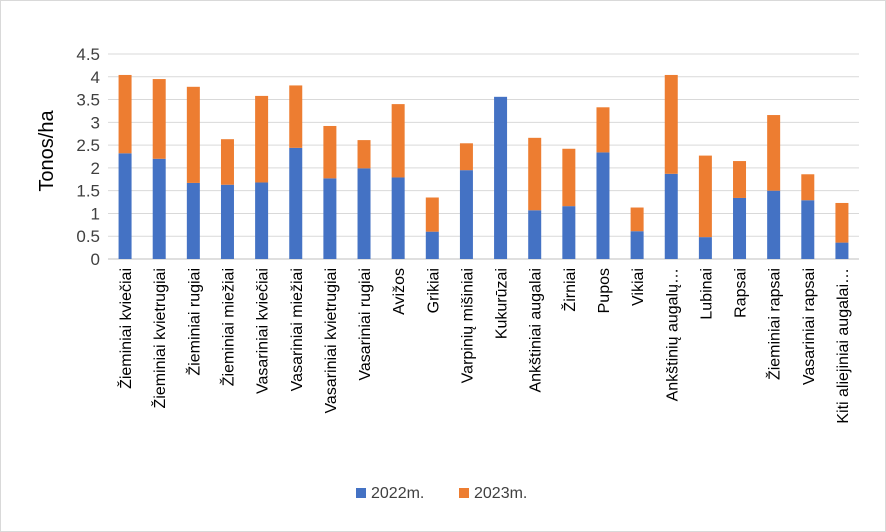  Describe the element at coordinates (227, 327) in the screenshot. I see `x-category-label: Žieminiai miežiai` at that location.